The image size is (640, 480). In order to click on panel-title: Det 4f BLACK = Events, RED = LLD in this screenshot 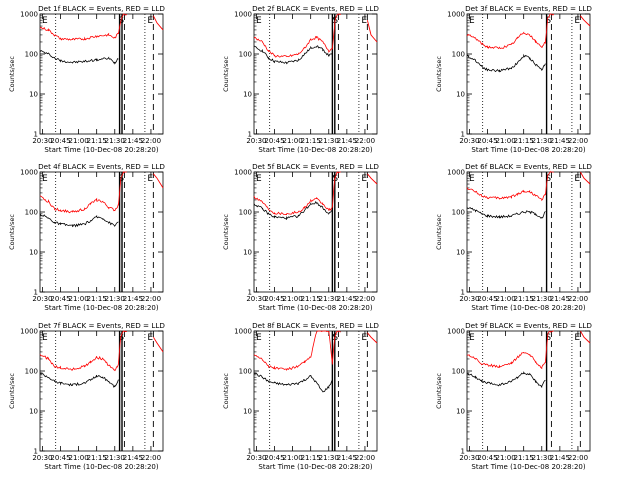, I will do `click(101, 166)`.